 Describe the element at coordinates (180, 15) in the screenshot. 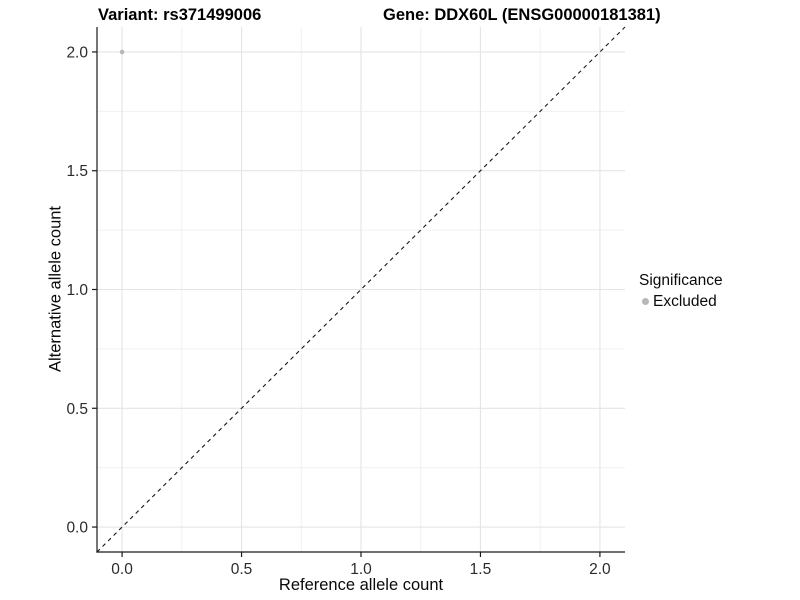

I see `plot-title-variant: Variant: rs371499006` at that location.